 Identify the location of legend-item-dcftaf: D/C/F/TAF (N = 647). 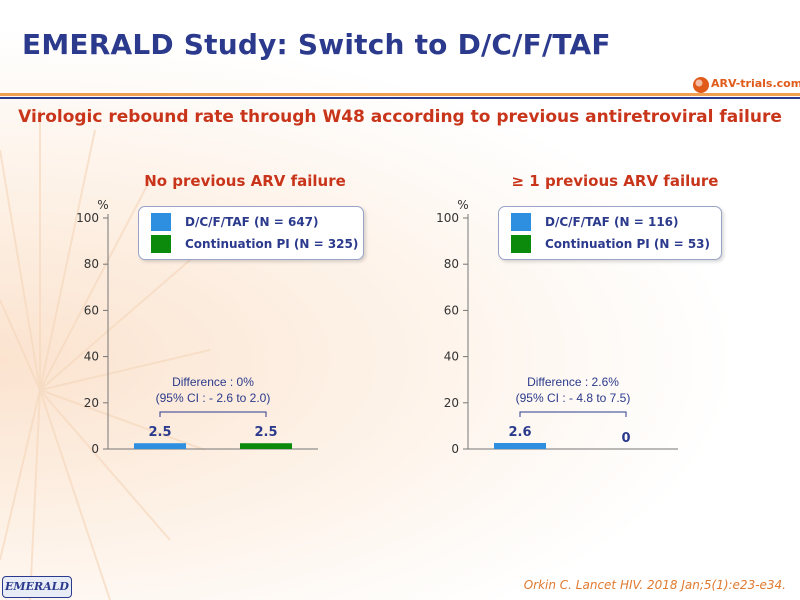
(235, 222).